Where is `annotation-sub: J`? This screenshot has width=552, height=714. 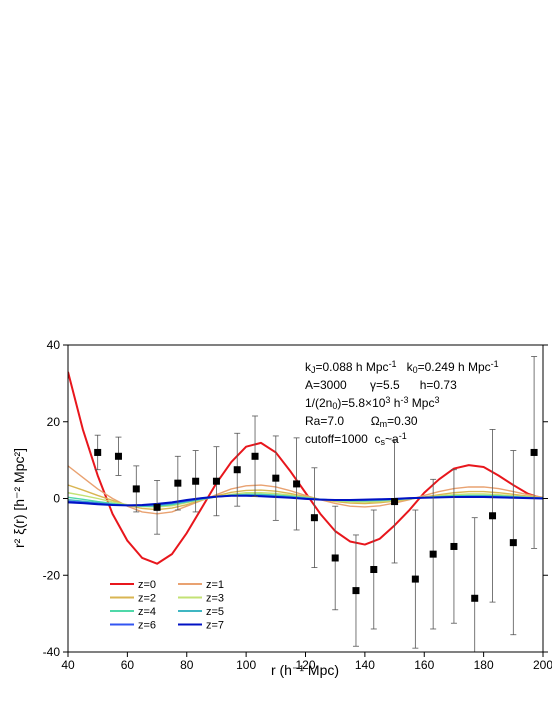
annotation-sub: J is located at coordinates (313, 370).